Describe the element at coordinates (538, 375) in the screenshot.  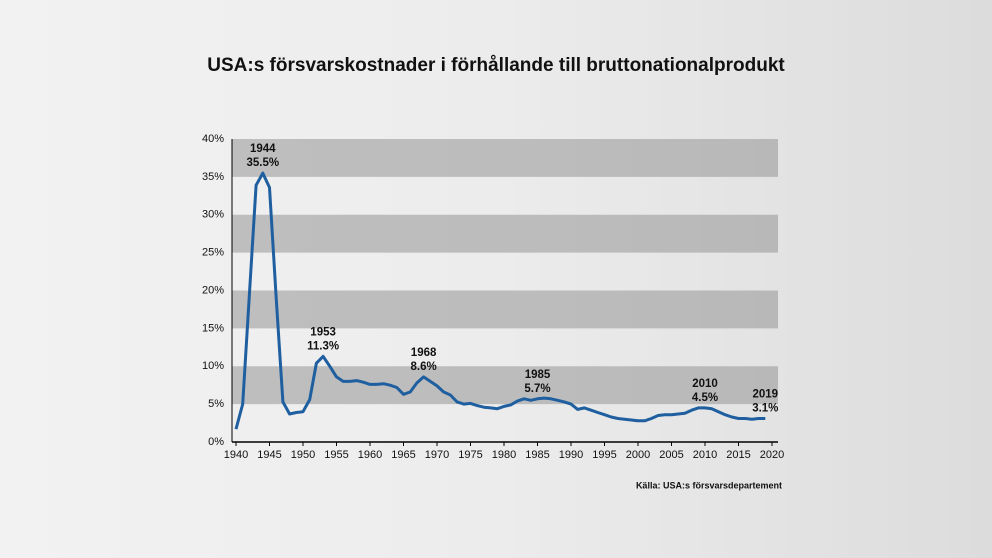
I see `annotation-year: 1985` at that location.